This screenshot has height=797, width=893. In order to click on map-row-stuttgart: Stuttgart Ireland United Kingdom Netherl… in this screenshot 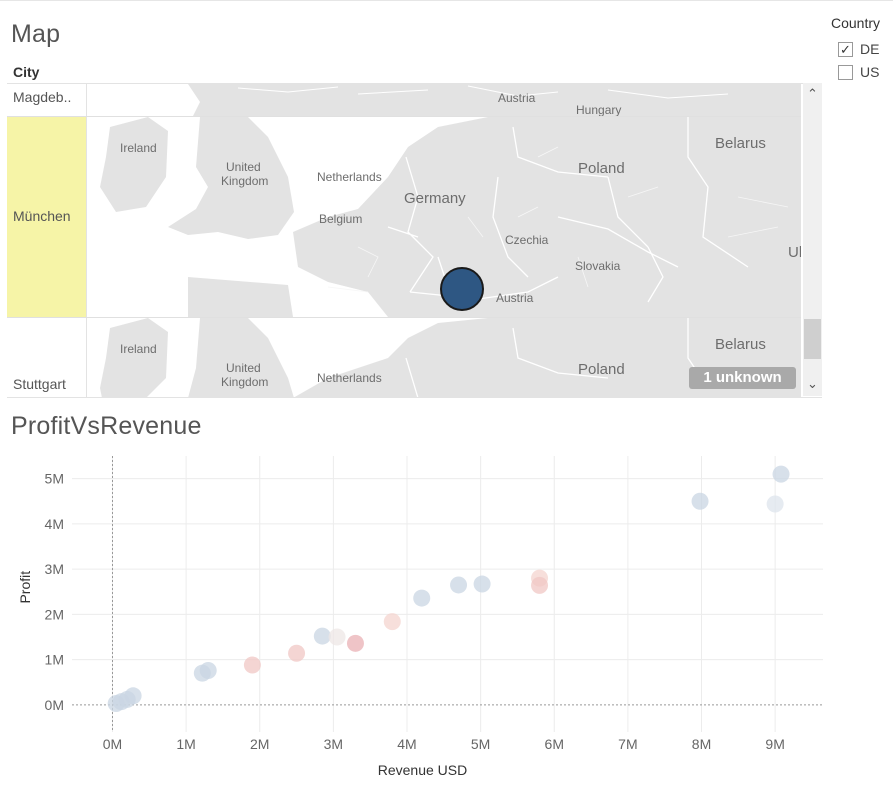, I will do `click(404, 357)`.